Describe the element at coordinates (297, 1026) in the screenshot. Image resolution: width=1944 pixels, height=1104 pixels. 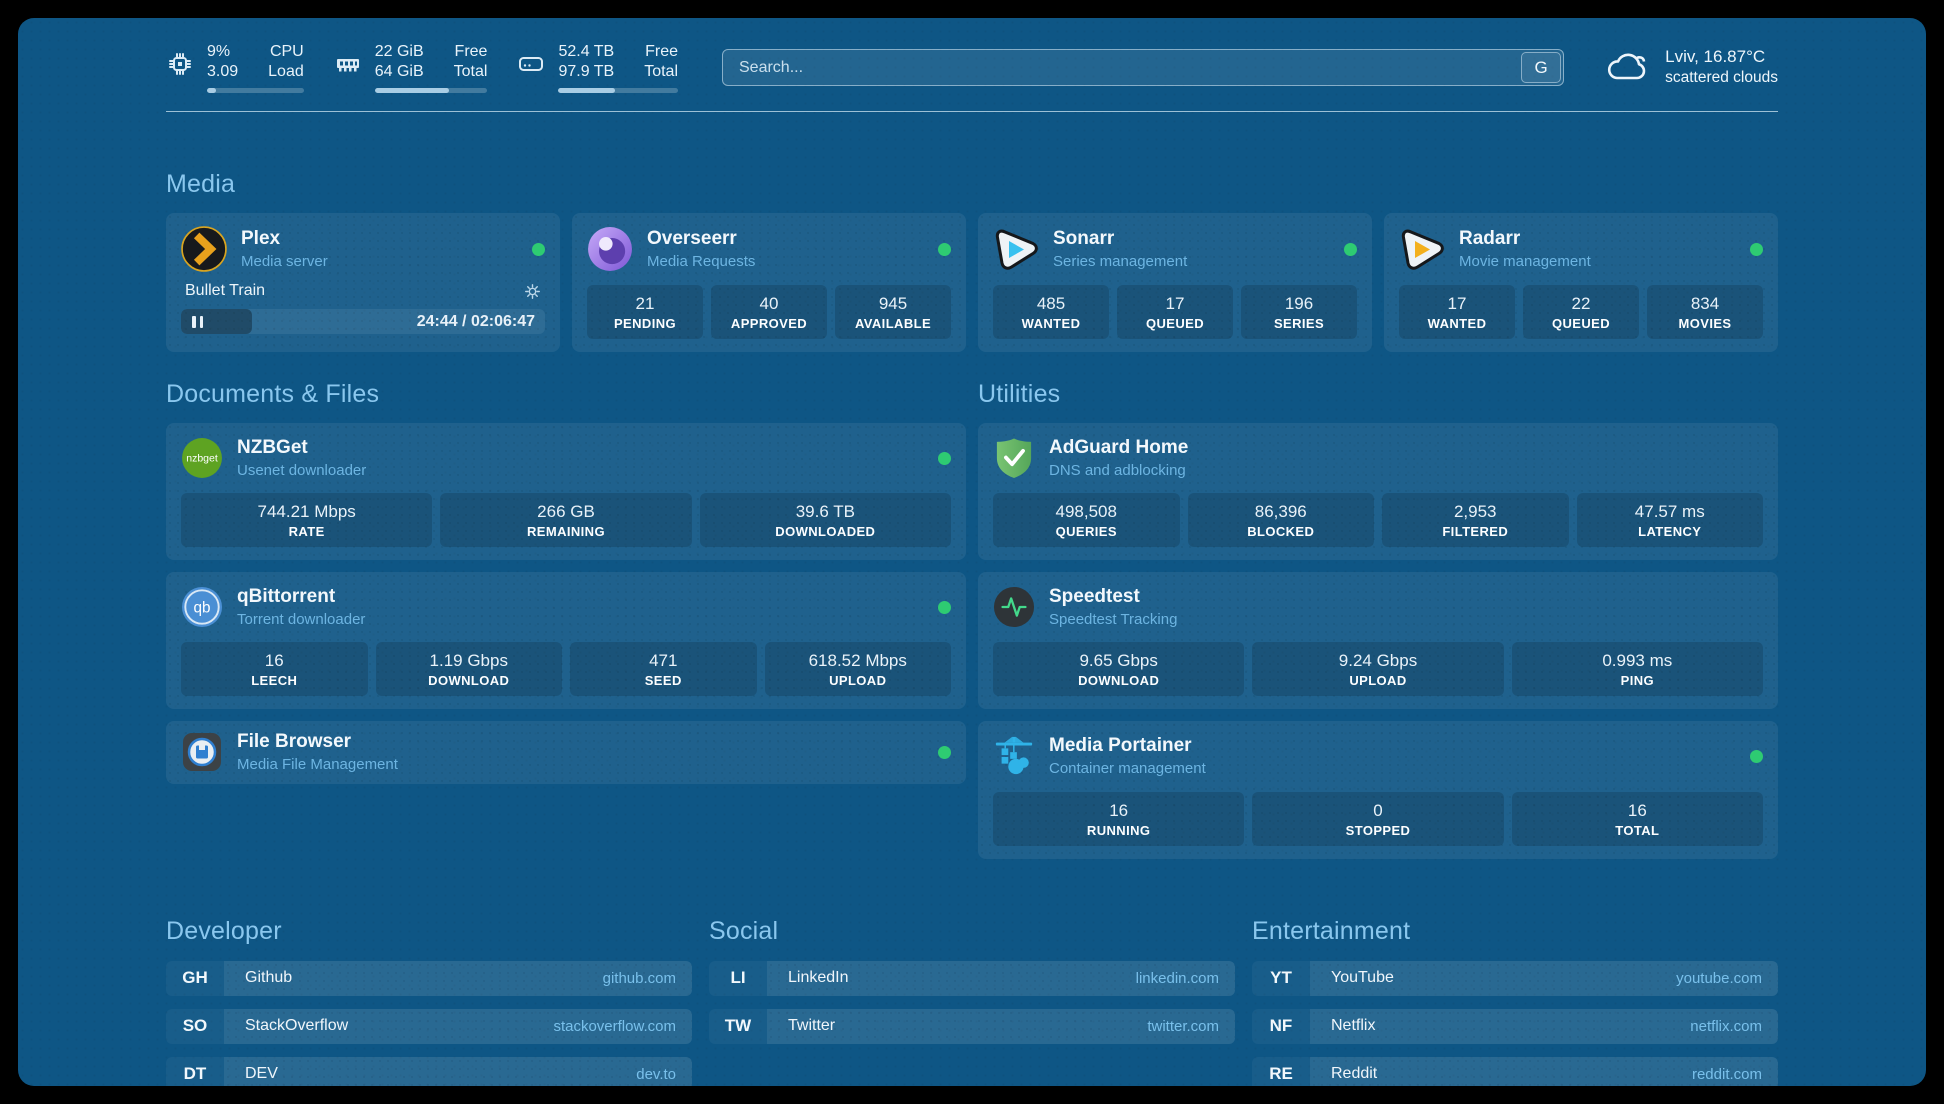
I see `bookmark-name: StackOverflow` at that location.